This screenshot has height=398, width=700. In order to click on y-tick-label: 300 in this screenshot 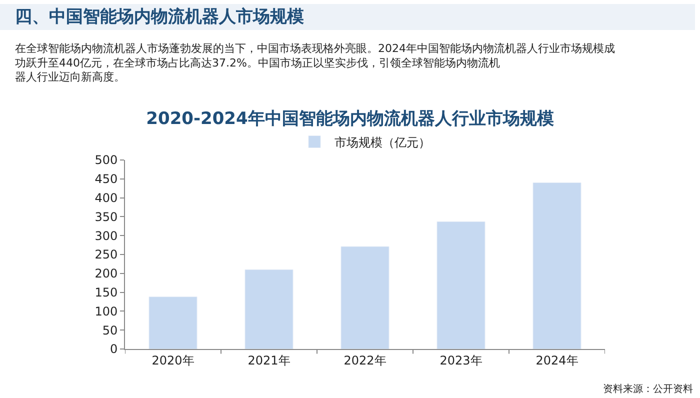, I will do `click(106, 235)`.